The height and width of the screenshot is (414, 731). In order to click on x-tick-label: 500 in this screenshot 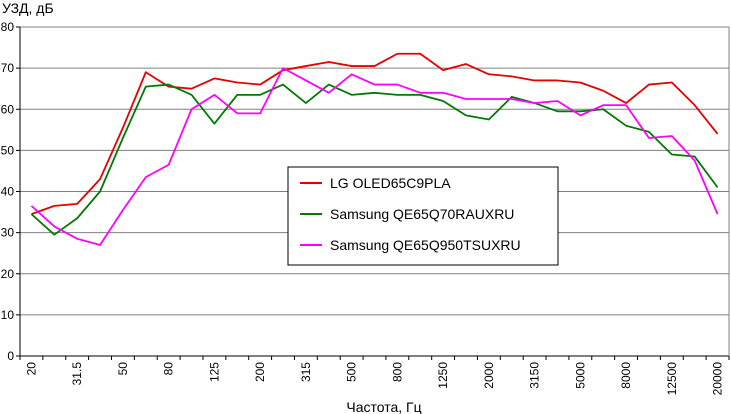, I will do `click(352, 372)`.